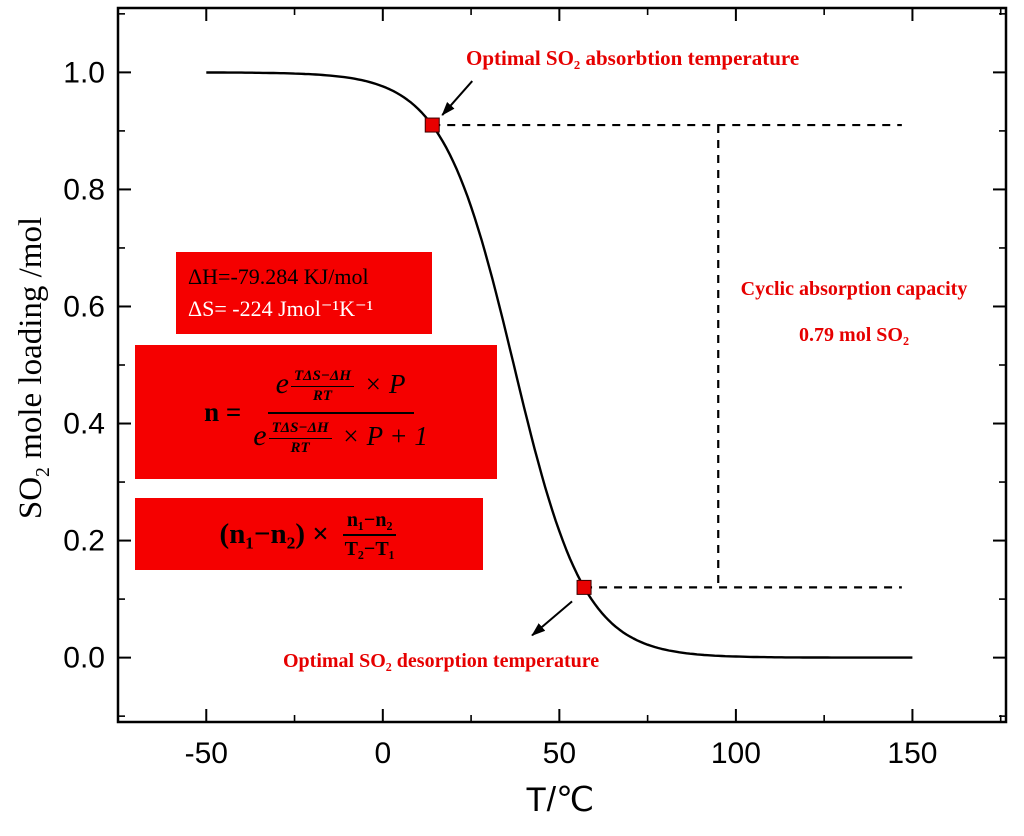  Describe the element at coordinates (369, 522) in the screenshot. I see `capacity-fraction-numerator: n₁−n₂` at that location.